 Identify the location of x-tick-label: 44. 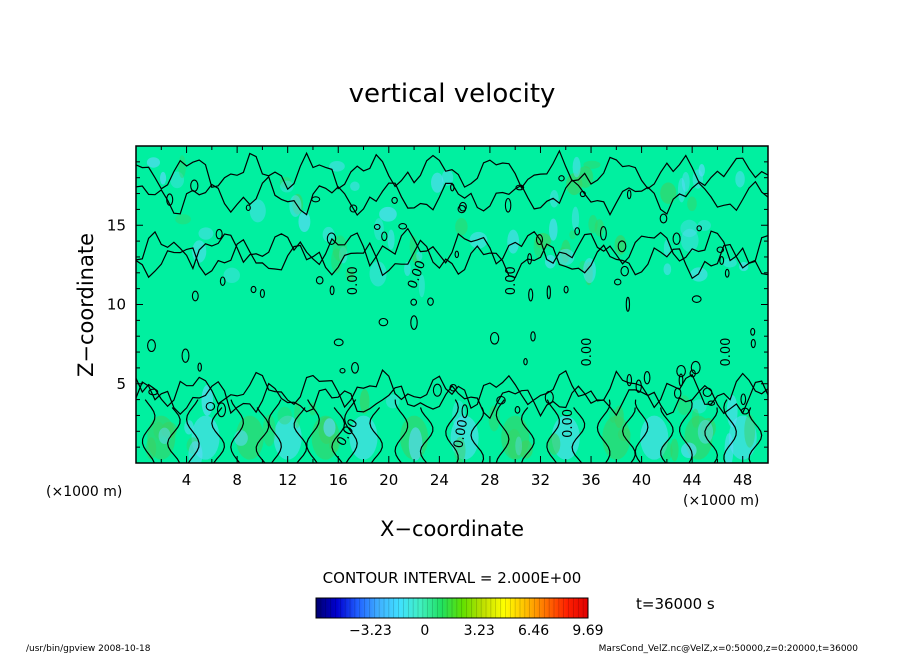
(692, 480).